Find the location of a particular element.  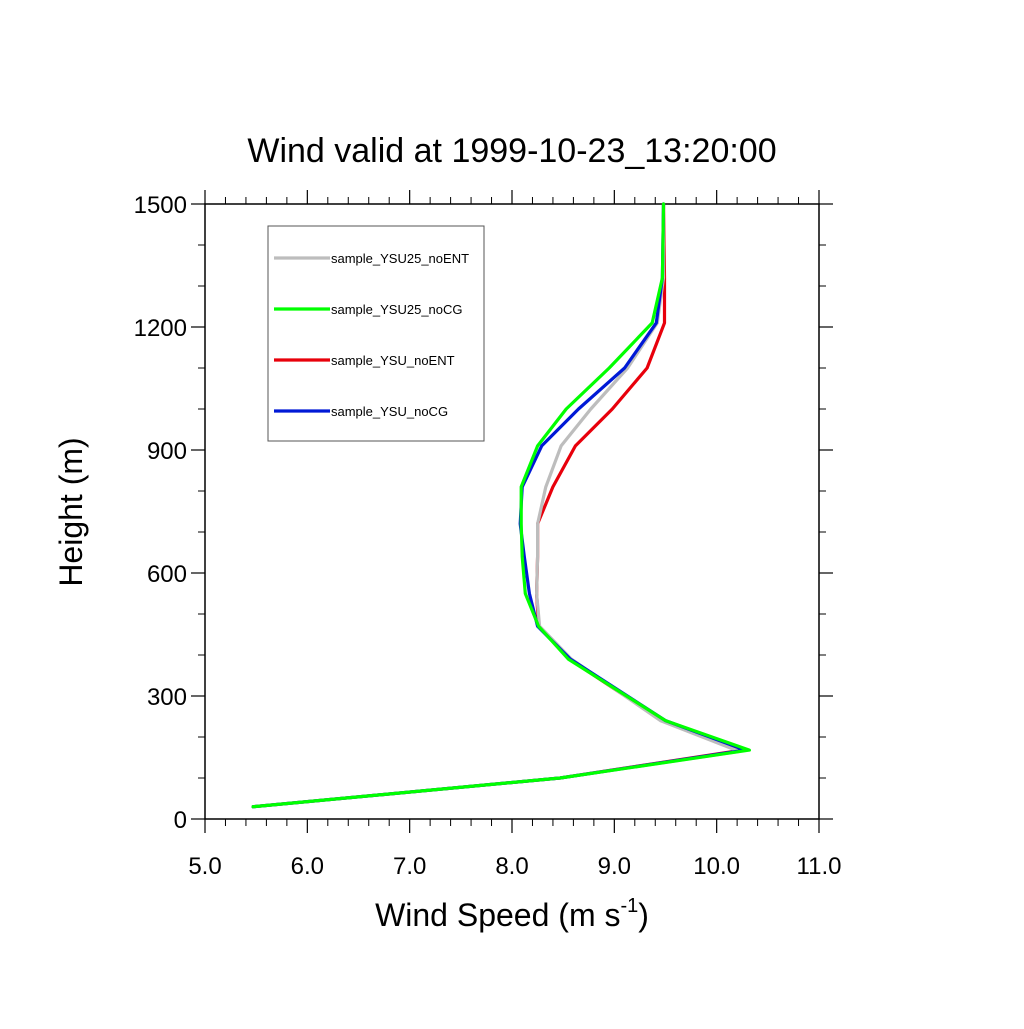

x-tick-label: 10.0 is located at coordinates (716, 866).